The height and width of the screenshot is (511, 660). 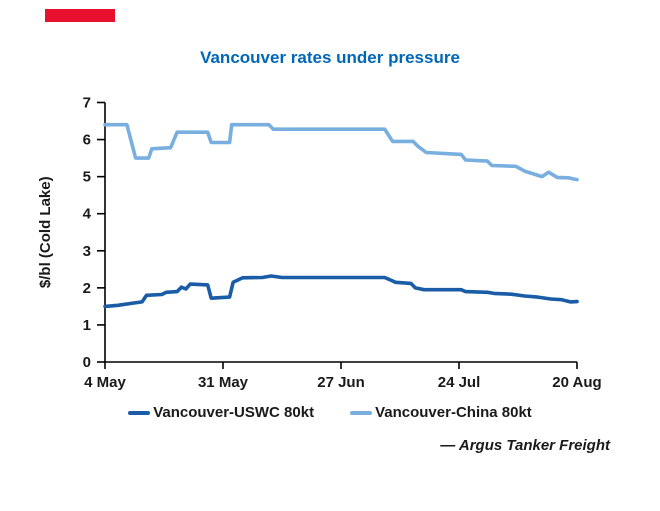 What do you see at coordinates (234, 412) in the screenshot?
I see `legend-label-uswc: Vancouver-USWC 80kt` at bounding box center [234, 412].